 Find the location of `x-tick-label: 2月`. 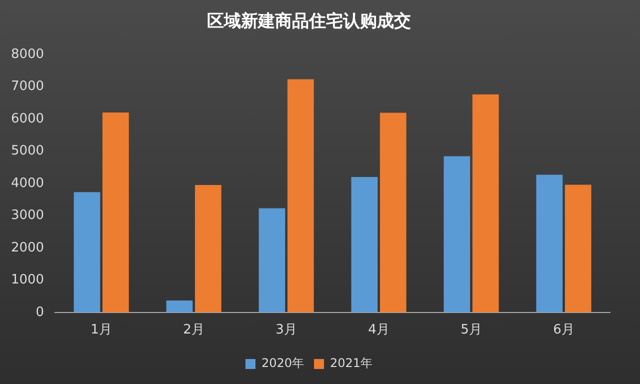

x-tick-label: 2月 is located at coordinates (193, 330).